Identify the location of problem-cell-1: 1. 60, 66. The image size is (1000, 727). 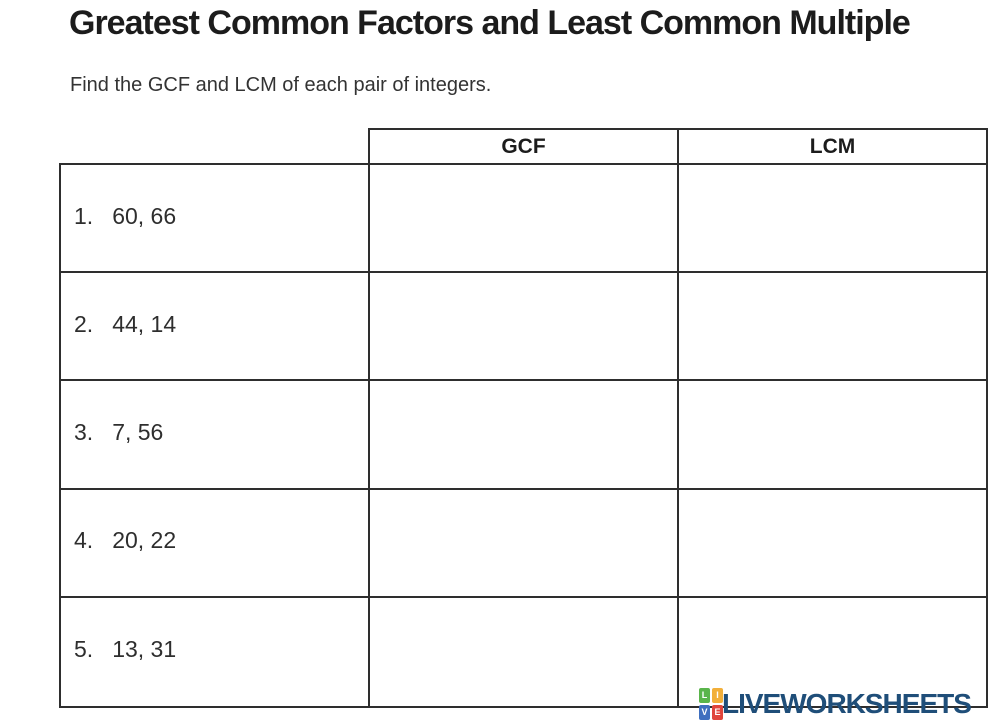
(215, 219).